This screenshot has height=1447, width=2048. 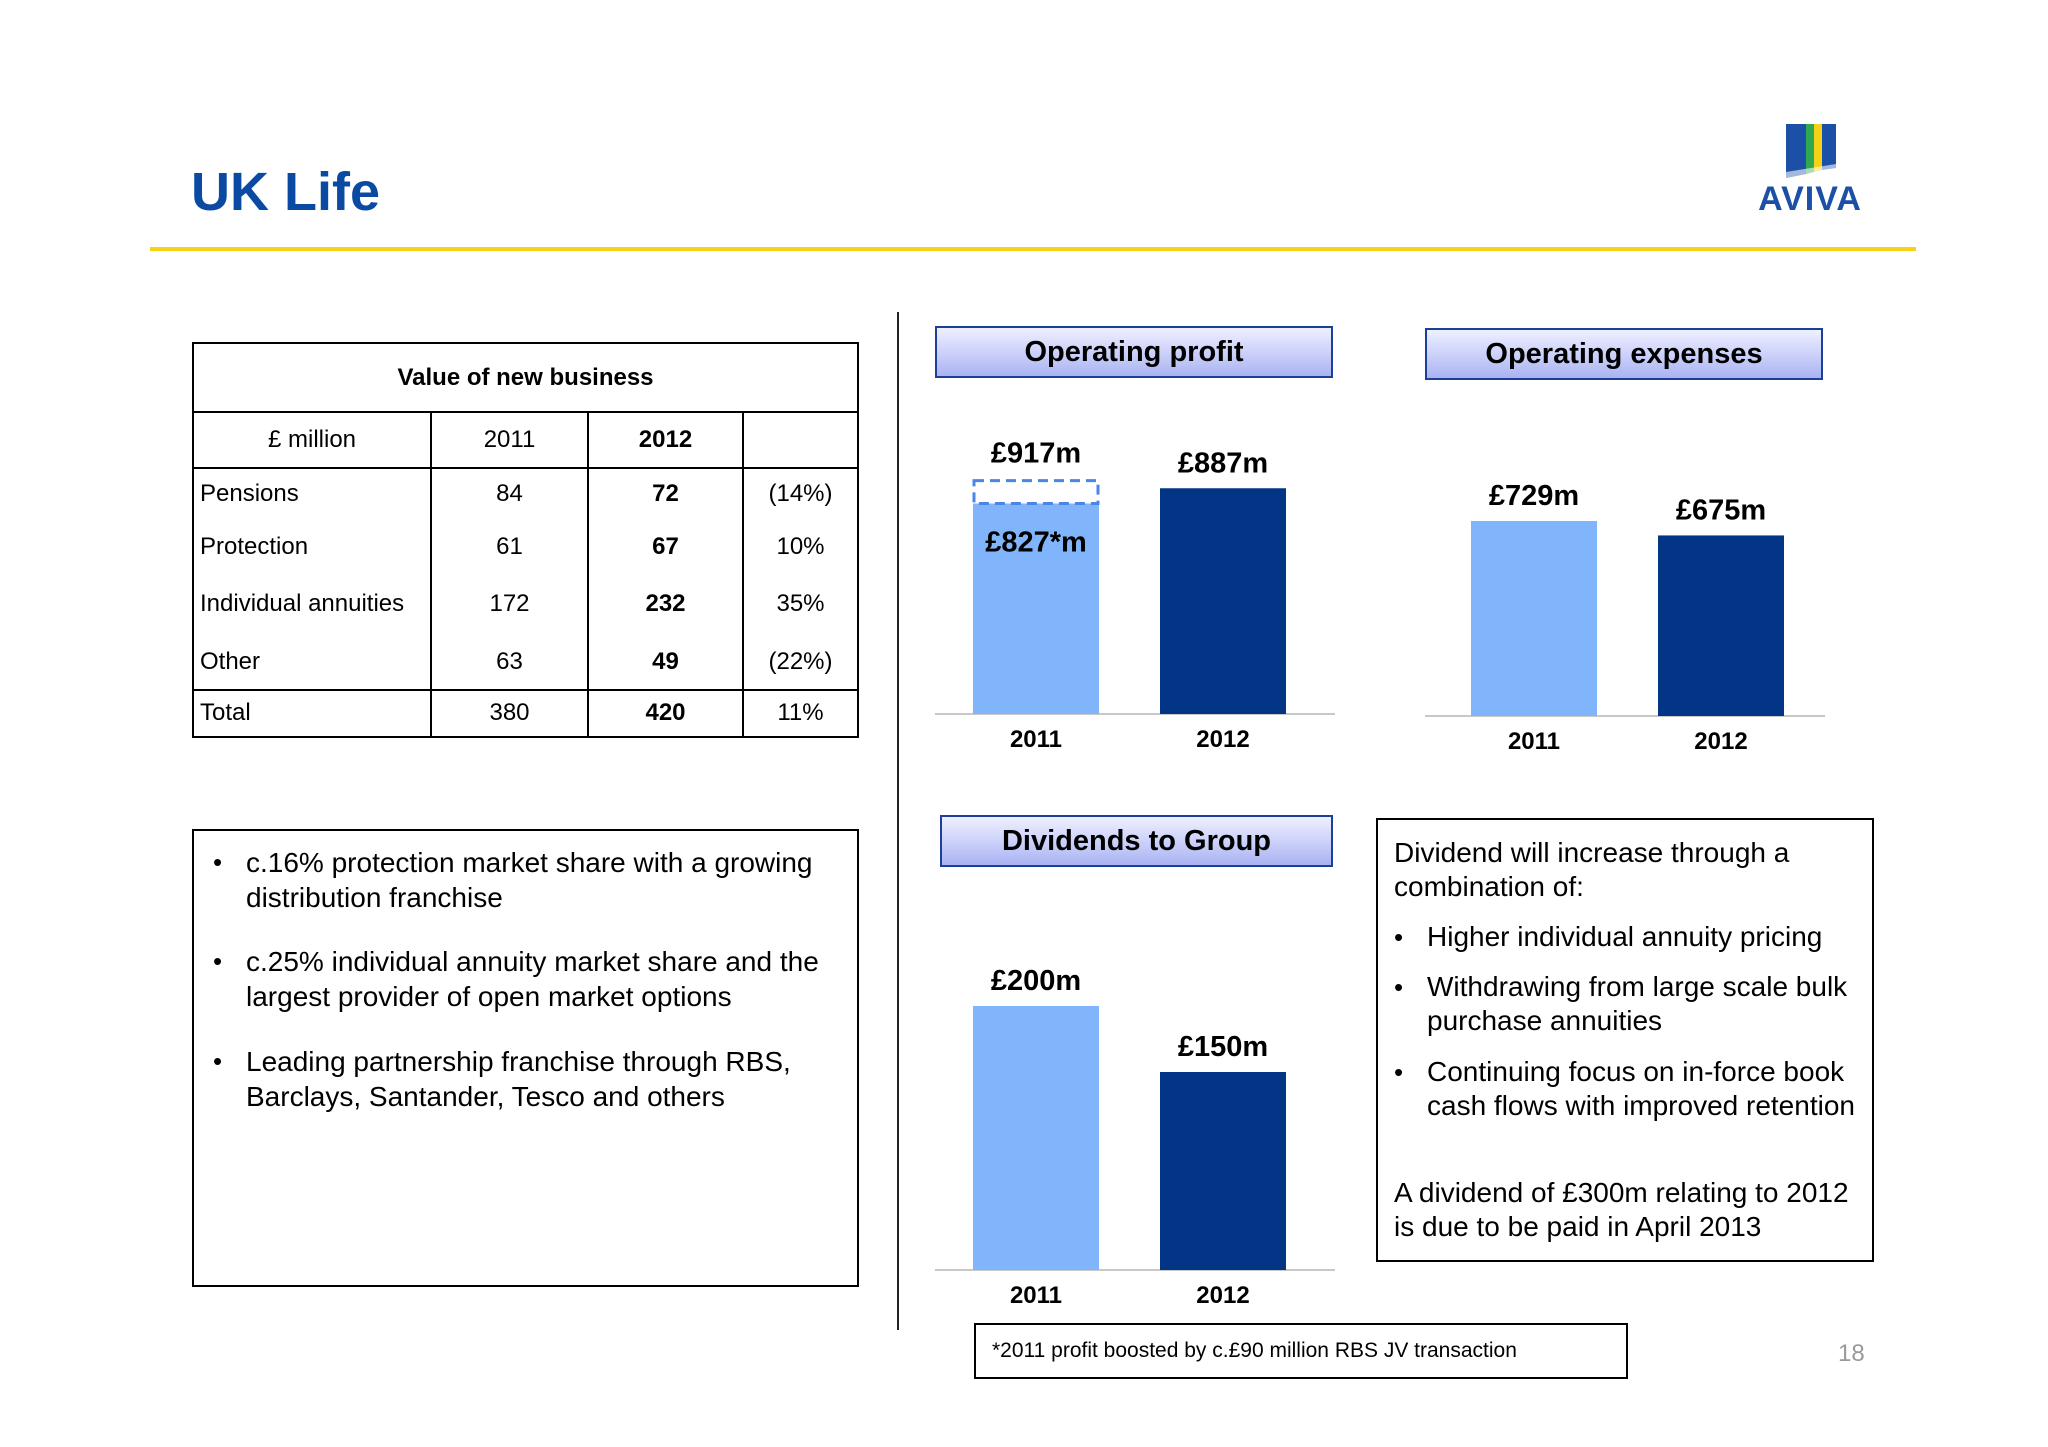 I want to click on aviva-logo-icon, so click(x=1811, y=151).